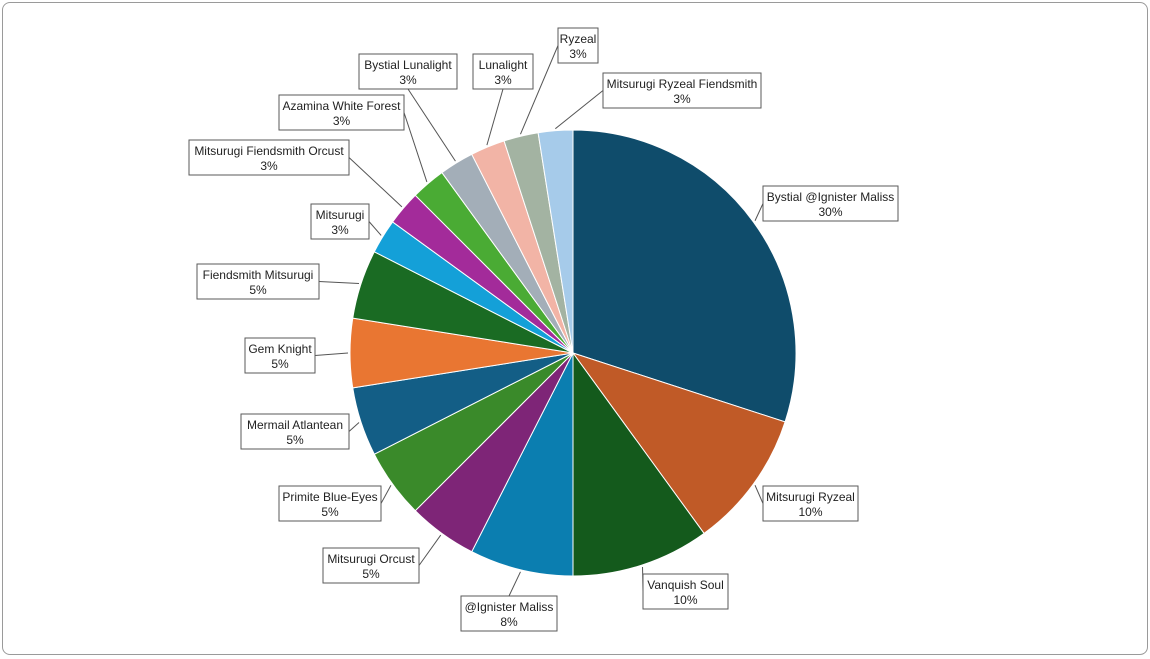 This screenshot has width=1150, height=659. I want to click on data-label-name: Lunalight, so click(503, 65).